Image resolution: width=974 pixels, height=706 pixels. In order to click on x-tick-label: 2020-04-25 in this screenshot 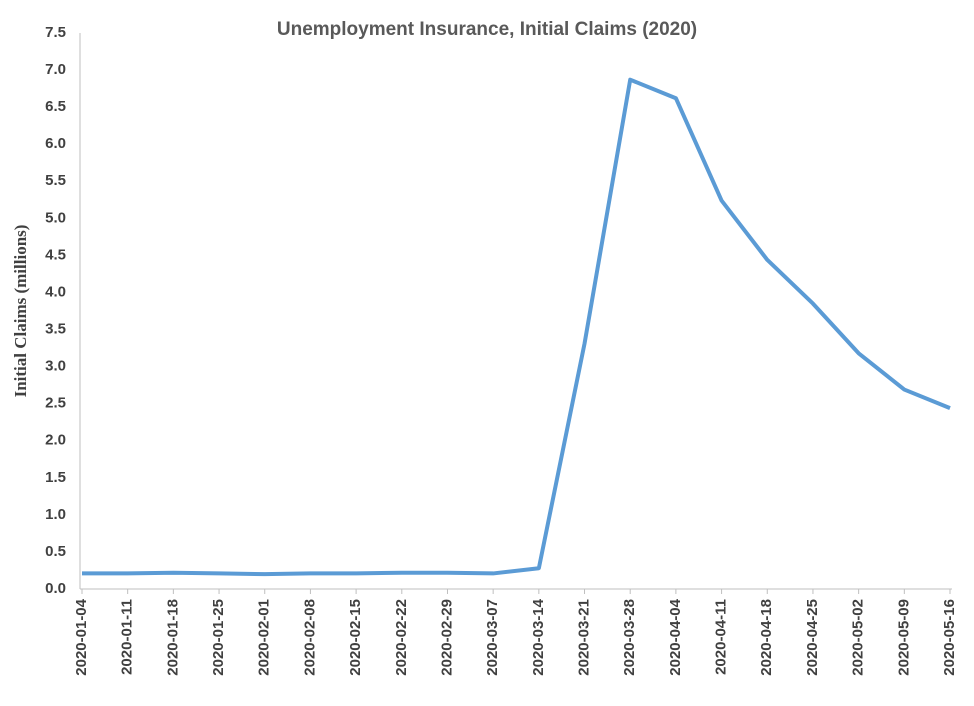, I will do `click(812, 637)`.